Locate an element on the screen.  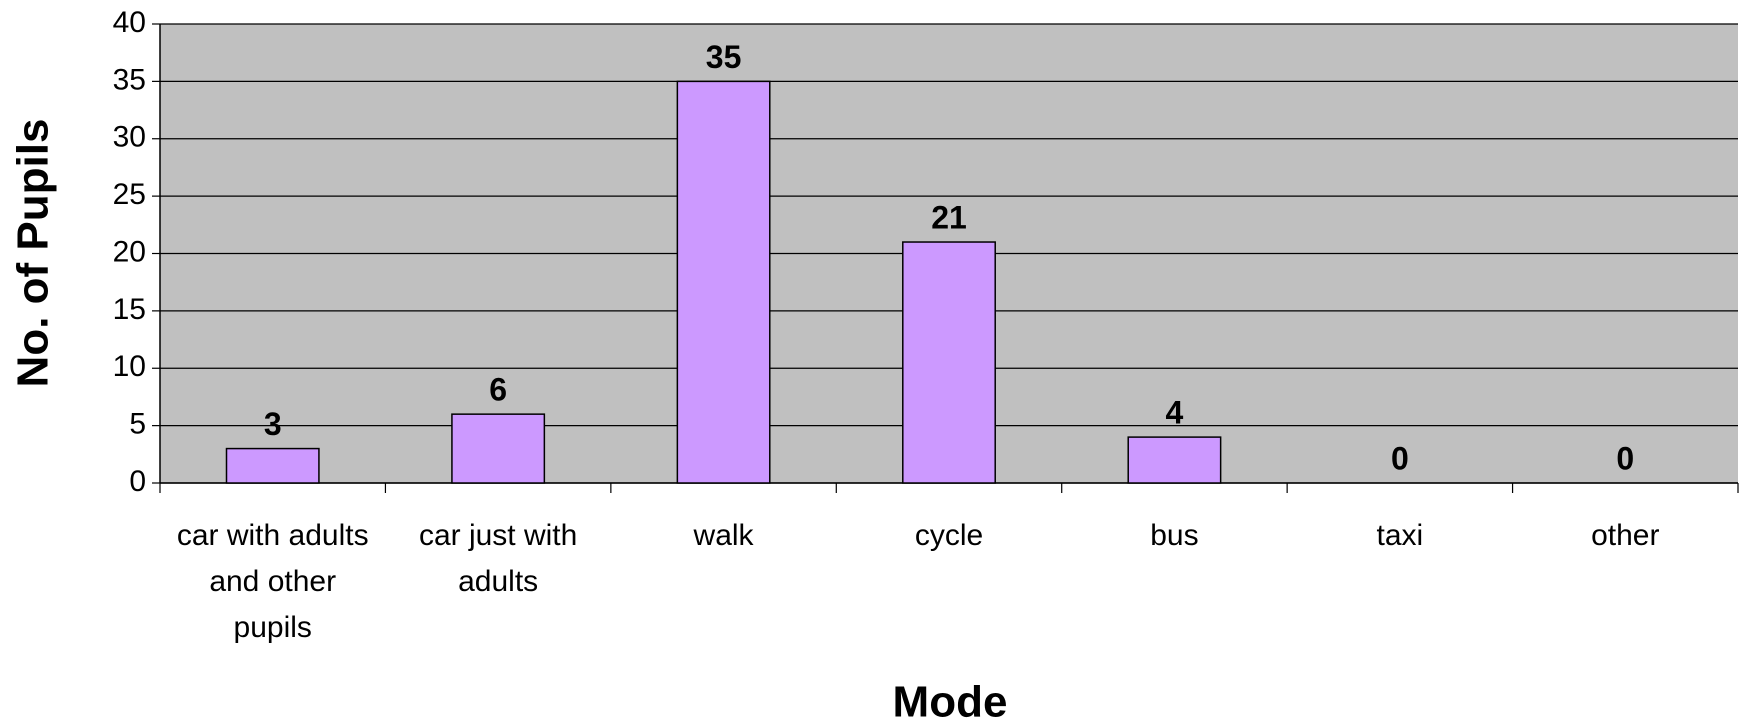
y-tick-label: 20 is located at coordinates (129, 251).